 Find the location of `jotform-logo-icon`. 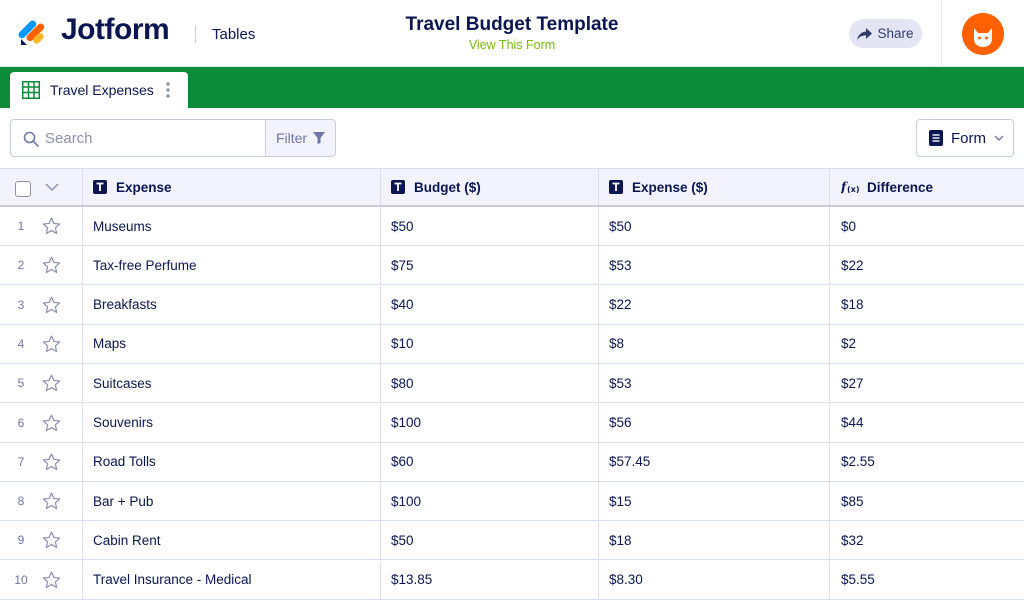

jotform-logo-icon is located at coordinates (34, 31).